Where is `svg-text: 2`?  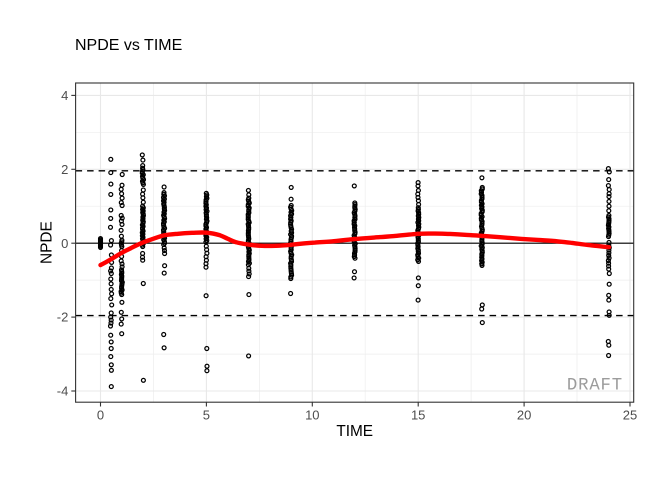
svg-text: 2 is located at coordinates (64, 169).